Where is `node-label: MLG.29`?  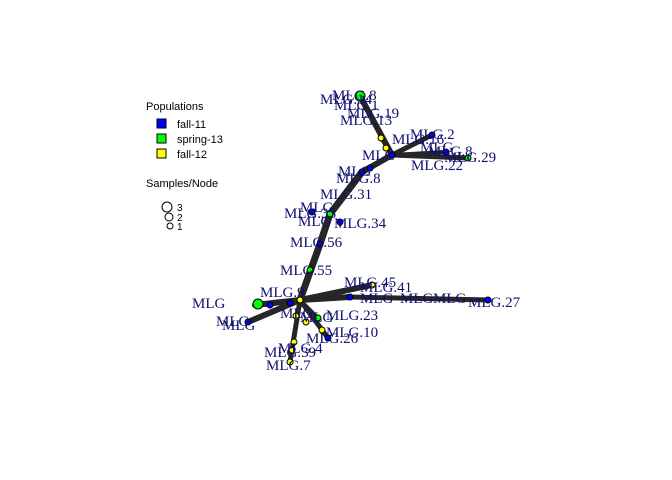 node-label: MLG.29 is located at coordinates (470, 158).